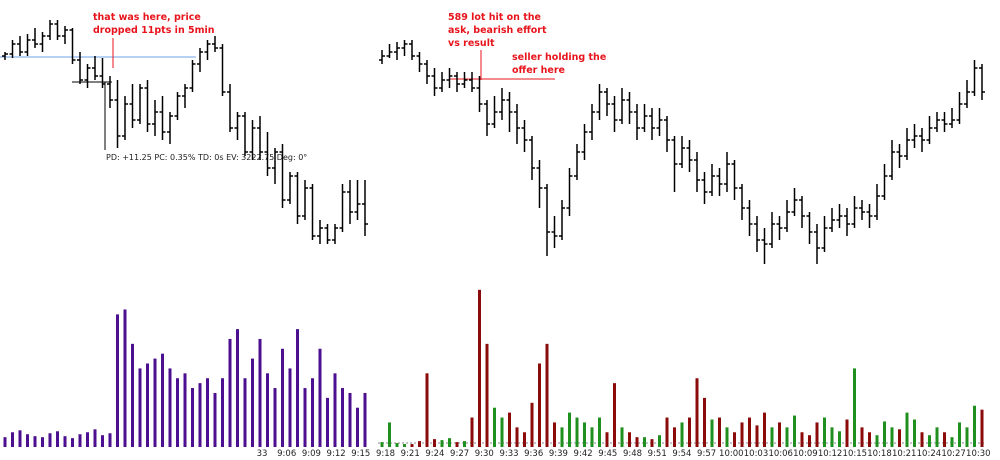 The height and width of the screenshot is (460, 1000). I want to click on annotation: dropped 11pts in 5min, so click(154, 30).